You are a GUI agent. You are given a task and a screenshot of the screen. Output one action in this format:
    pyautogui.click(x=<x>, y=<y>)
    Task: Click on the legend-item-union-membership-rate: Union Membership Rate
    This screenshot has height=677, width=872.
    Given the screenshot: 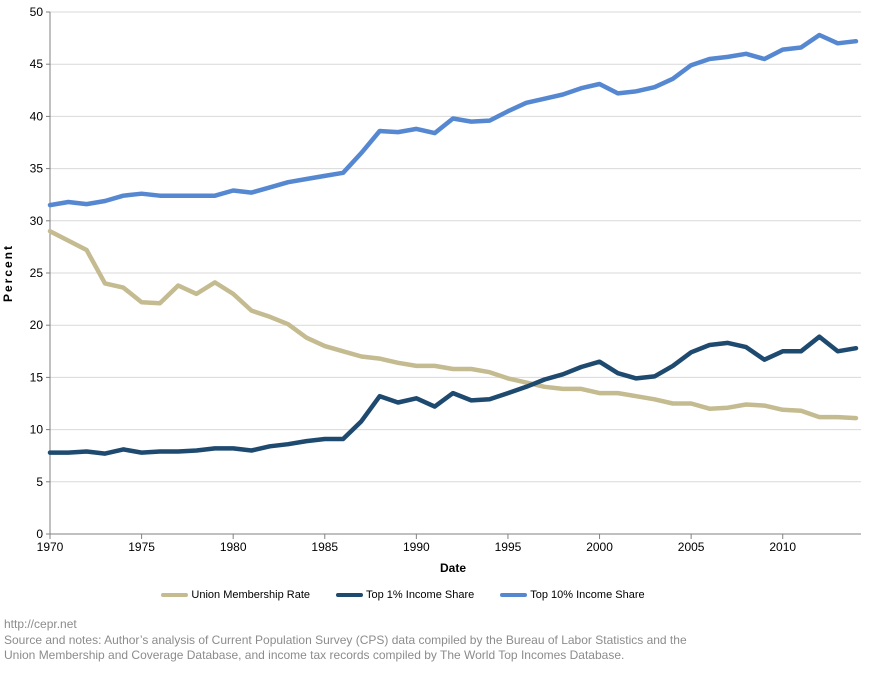 What is the action you would take?
    pyautogui.click(x=235, y=595)
    